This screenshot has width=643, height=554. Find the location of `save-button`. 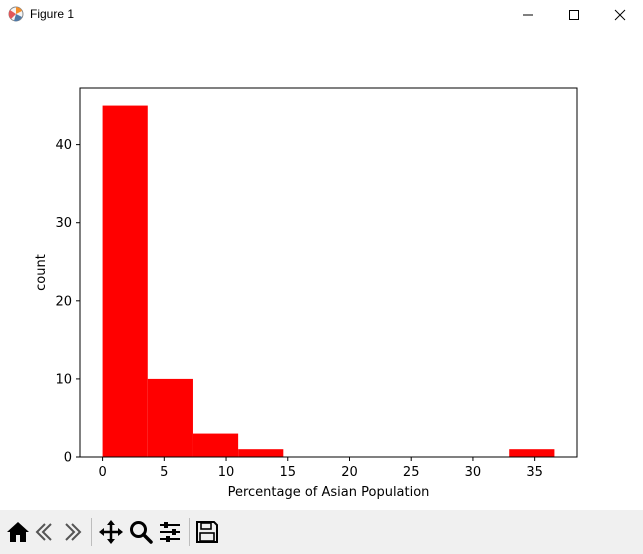

save-button is located at coordinates (207, 532).